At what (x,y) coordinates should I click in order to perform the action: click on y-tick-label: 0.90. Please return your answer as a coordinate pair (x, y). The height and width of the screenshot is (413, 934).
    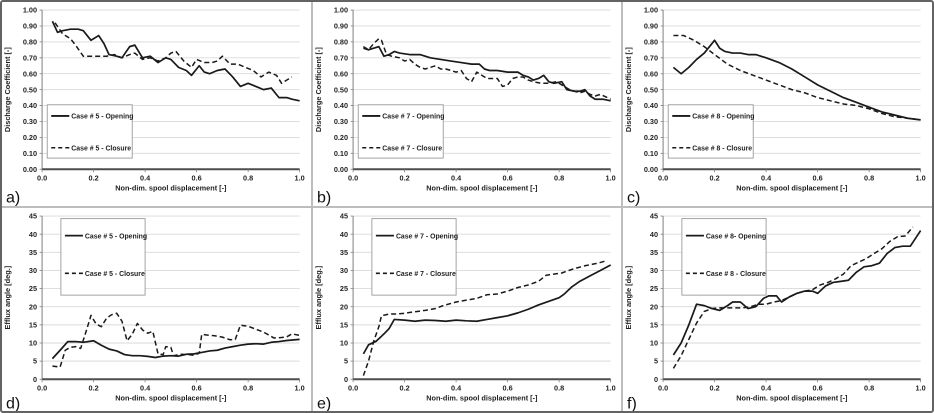
    Looking at the image, I should click on (30, 26).